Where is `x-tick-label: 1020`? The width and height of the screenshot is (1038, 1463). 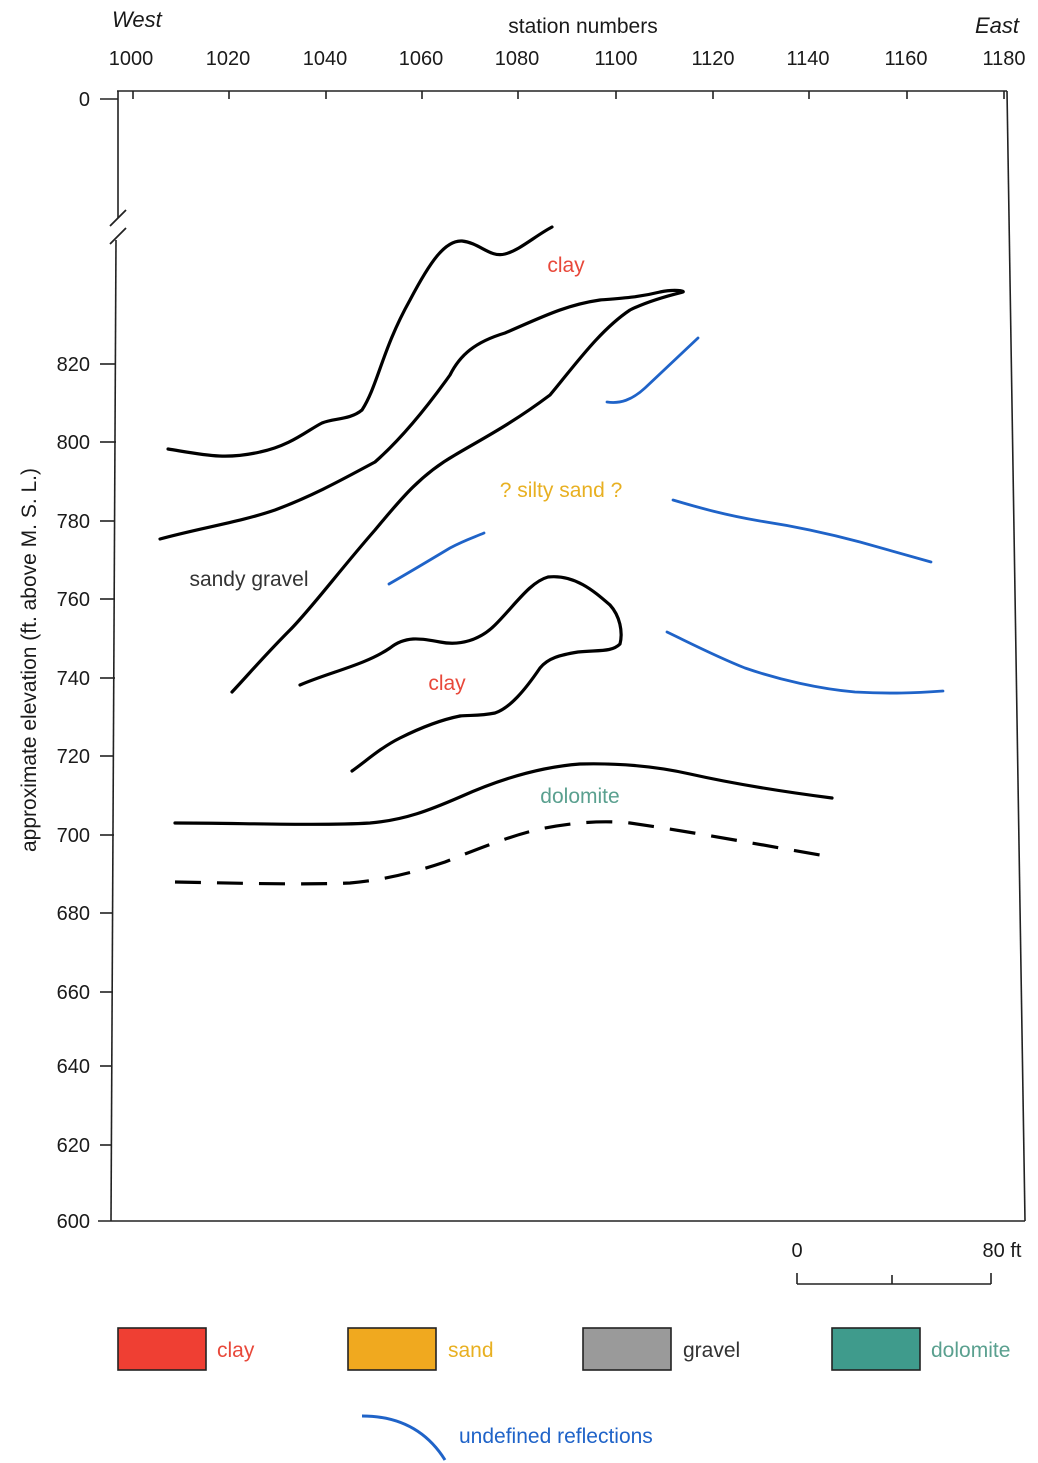 x-tick-label: 1020 is located at coordinates (228, 59).